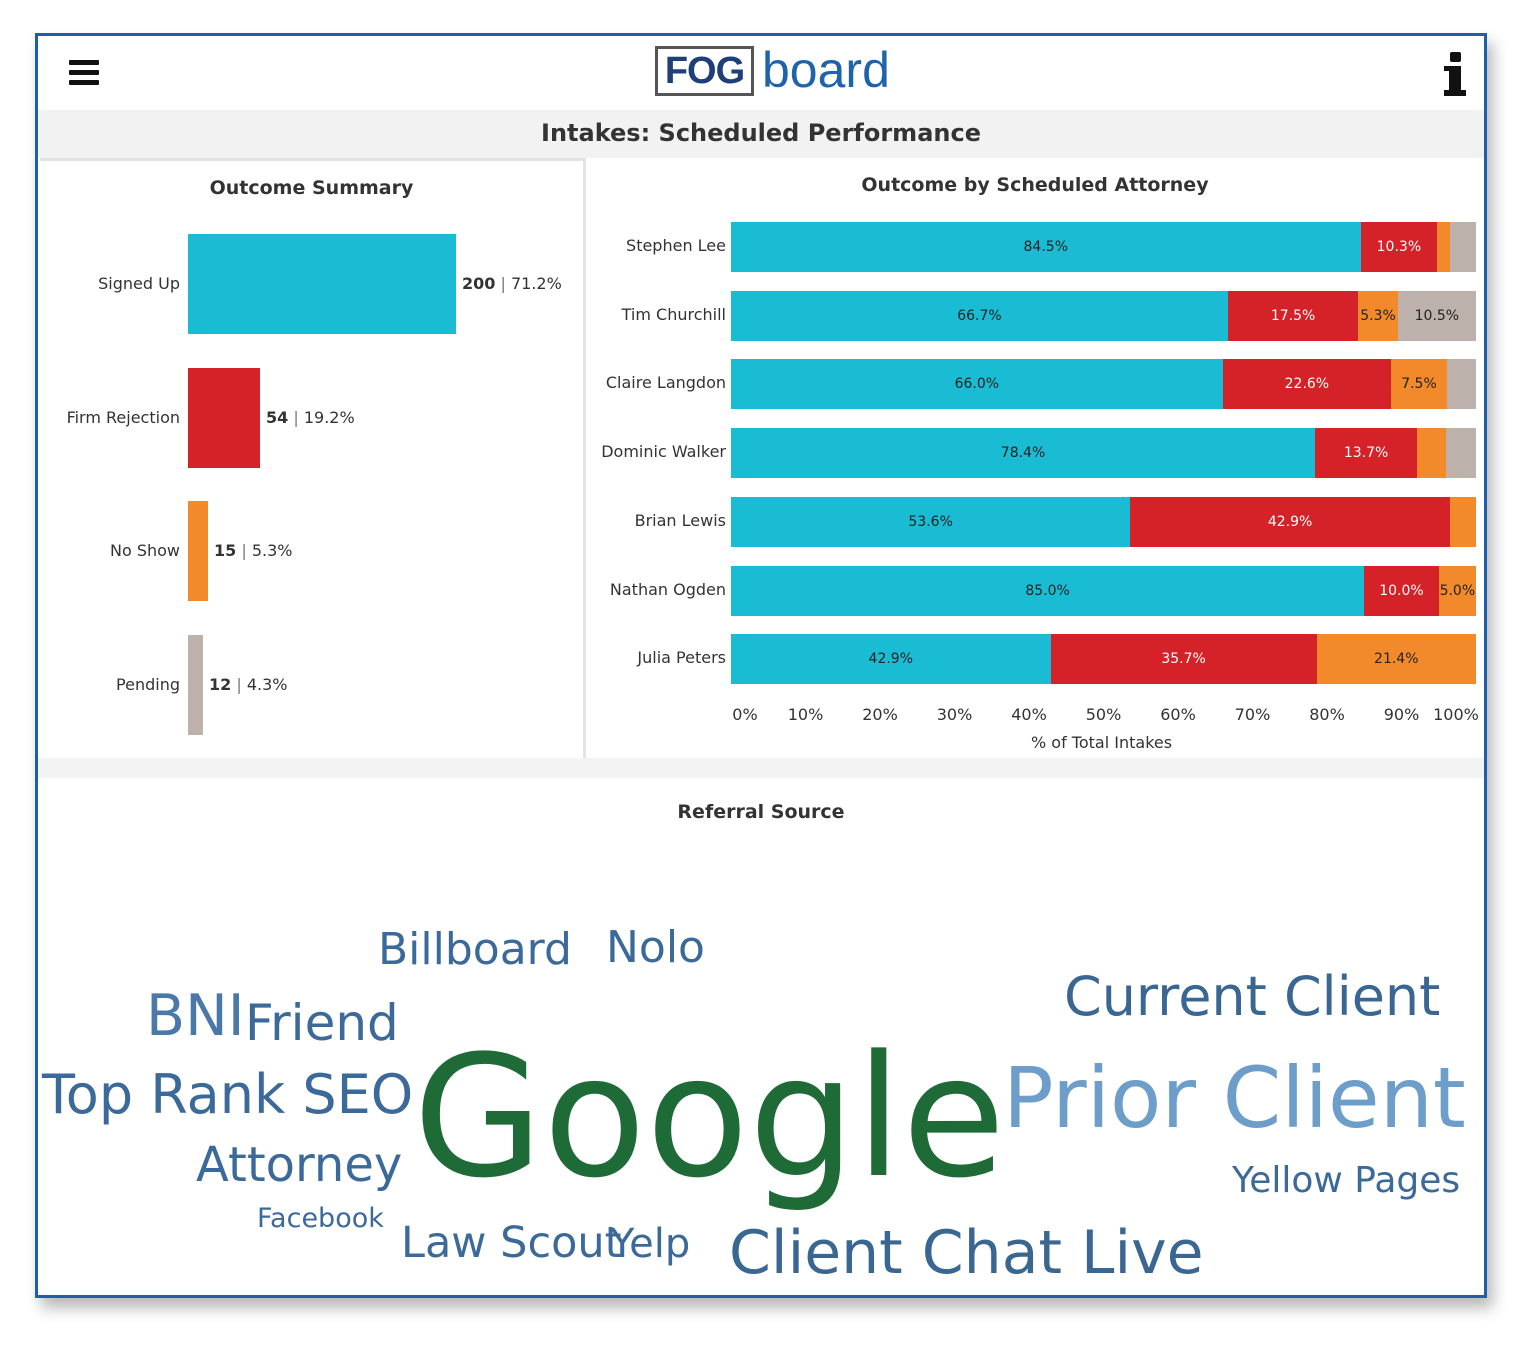 The height and width of the screenshot is (1354, 1537). What do you see at coordinates (299, 1165) in the screenshot?
I see `word-attorney: Attorney` at bounding box center [299, 1165].